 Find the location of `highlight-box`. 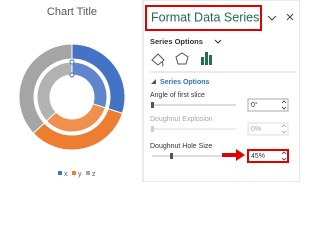

highlight-box is located at coordinates (203, 18).